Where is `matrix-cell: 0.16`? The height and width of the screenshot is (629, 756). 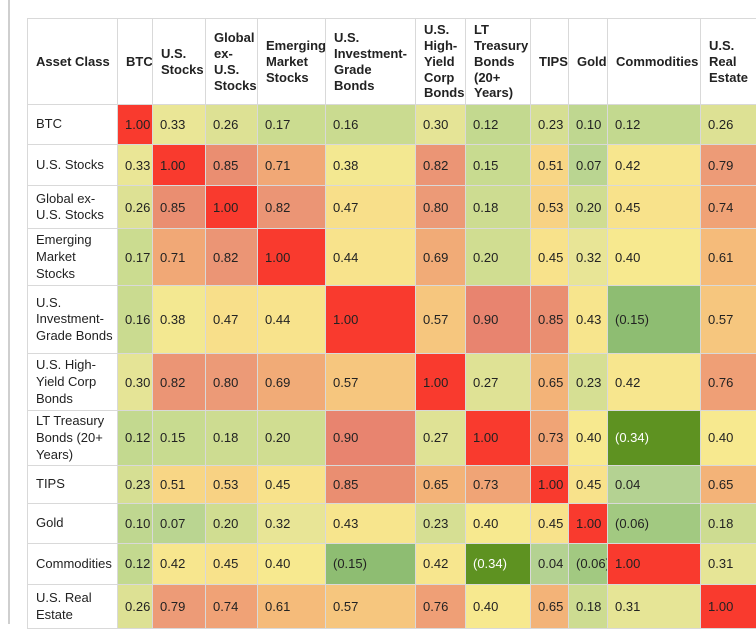
matrix-cell: 0.16 is located at coordinates (135, 320).